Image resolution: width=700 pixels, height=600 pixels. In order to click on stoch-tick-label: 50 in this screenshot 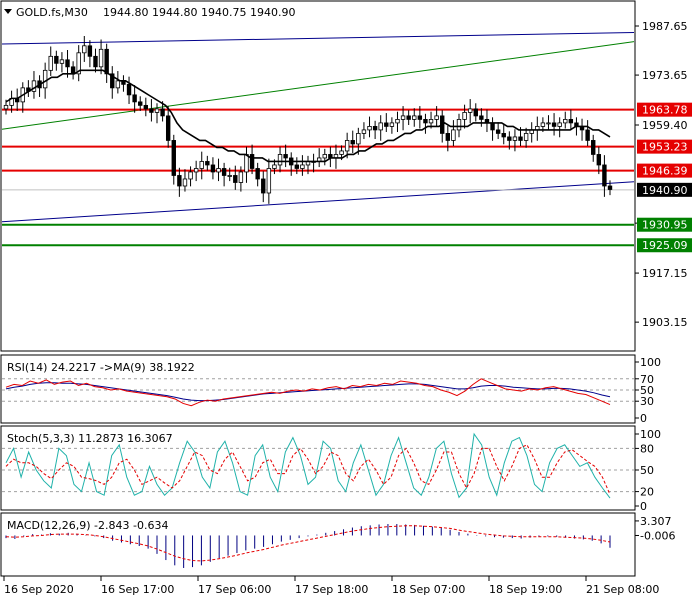, I will do `click(647, 470)`.